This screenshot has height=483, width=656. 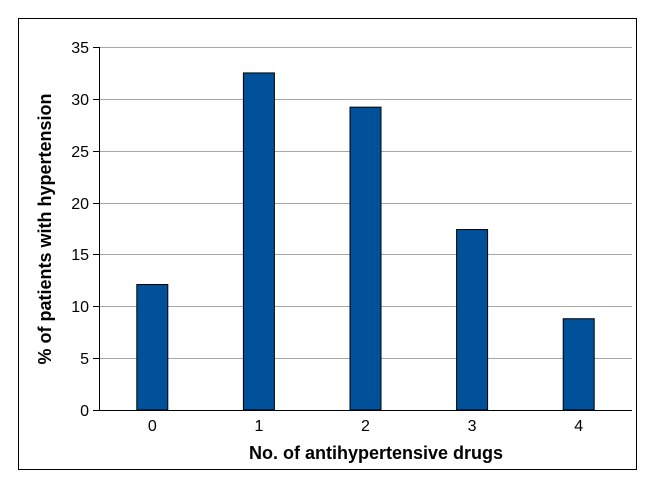 What do you see at coordinates (84, 411) in the screenshot?
I see `y-tick-label: 0` at bounding box center [84, 411].